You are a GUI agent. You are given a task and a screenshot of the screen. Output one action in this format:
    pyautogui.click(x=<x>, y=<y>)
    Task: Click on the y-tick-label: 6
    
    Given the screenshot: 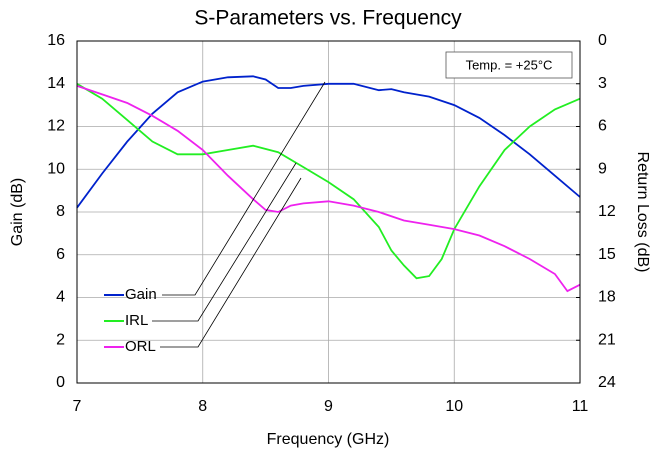 What is the action you would take?
    pyautogui.click(x=60, y=254)
    